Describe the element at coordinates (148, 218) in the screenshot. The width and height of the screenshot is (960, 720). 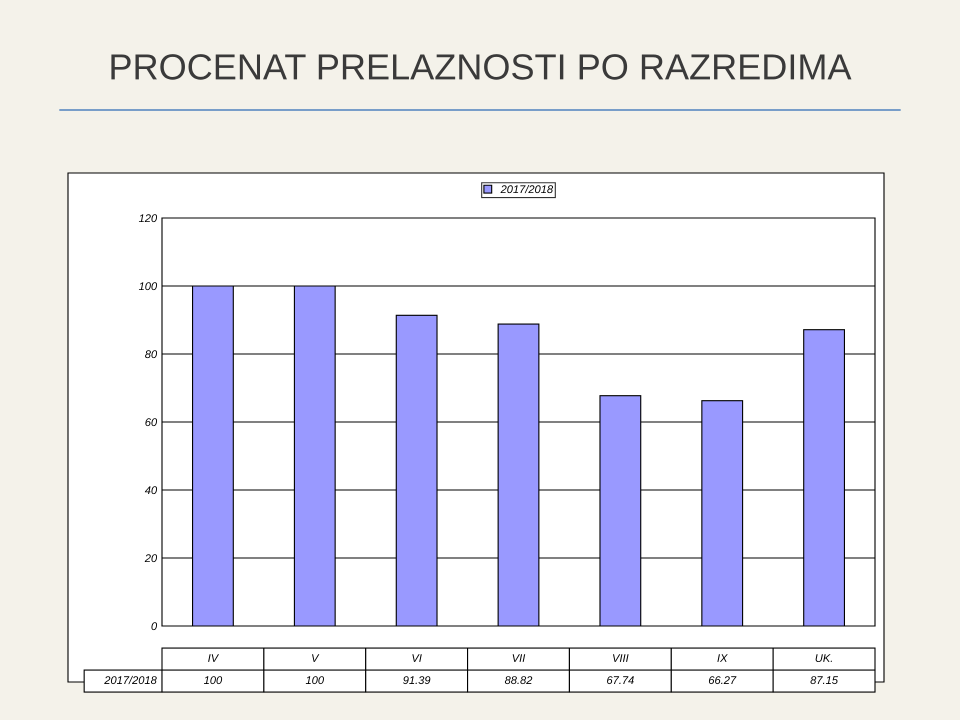
I see `y-tick-label: 120` at that location.